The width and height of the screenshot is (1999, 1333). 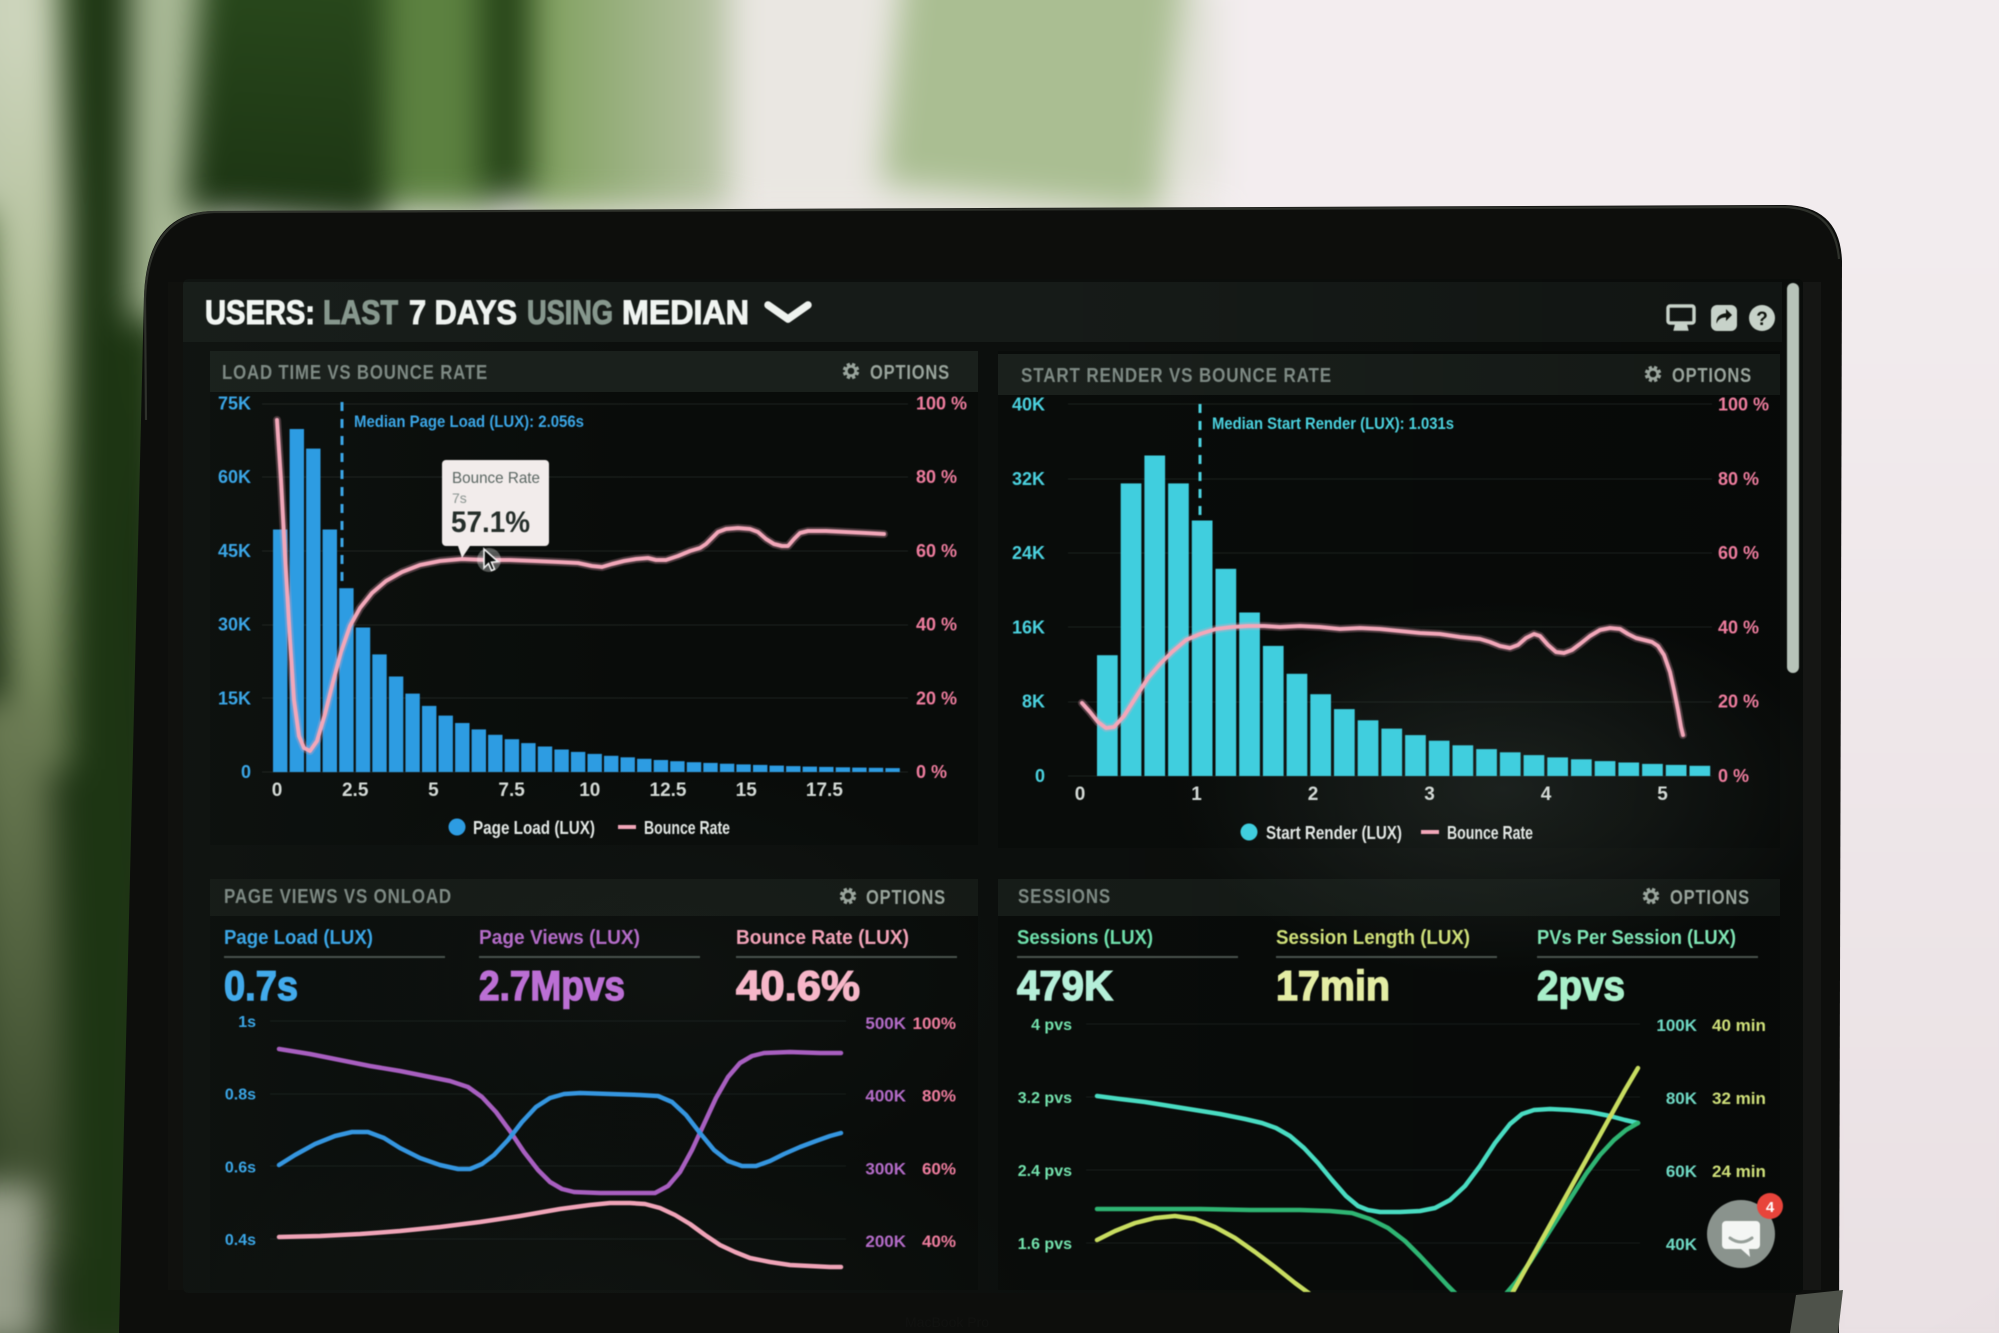 What do you see at coordinates (234, 698) in the screenshot?
I see `svg-text: 15K` at bounding box center [234, 698].